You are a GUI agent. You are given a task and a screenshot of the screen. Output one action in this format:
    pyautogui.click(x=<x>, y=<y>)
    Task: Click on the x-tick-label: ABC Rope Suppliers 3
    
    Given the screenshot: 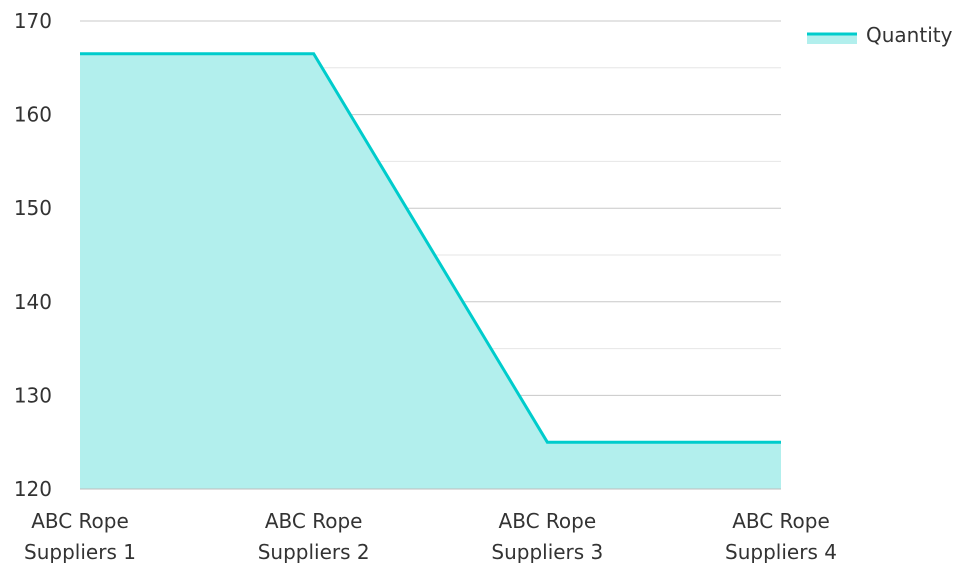 What is the action you would take?
    pyautogui.click(x=547, y=536)
    